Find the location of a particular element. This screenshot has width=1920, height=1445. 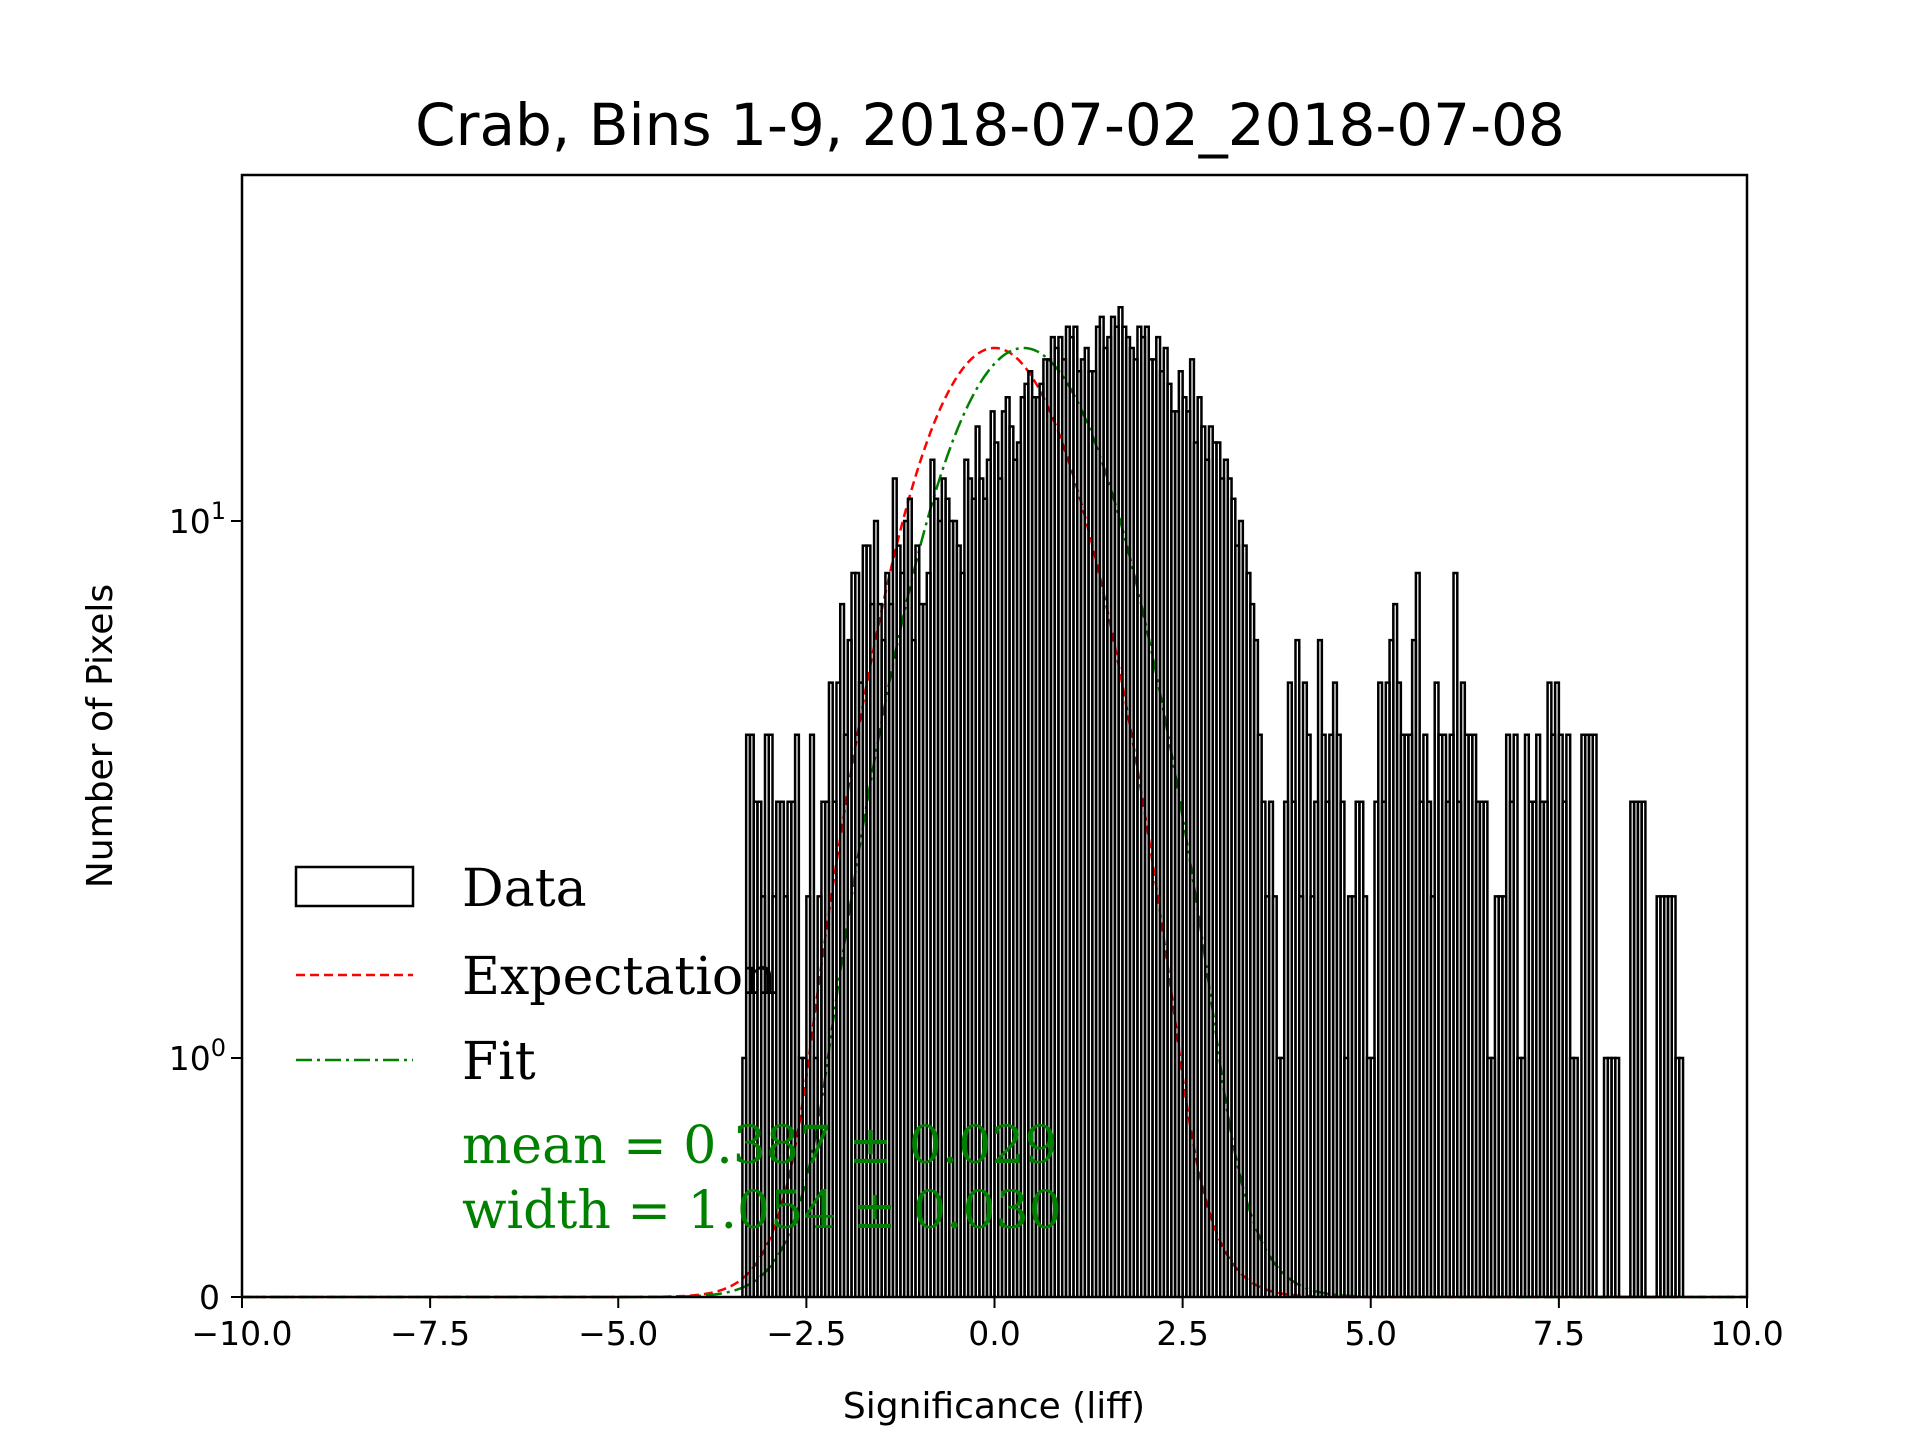

legend-label-data: Data is located at coordinates (524, 889).